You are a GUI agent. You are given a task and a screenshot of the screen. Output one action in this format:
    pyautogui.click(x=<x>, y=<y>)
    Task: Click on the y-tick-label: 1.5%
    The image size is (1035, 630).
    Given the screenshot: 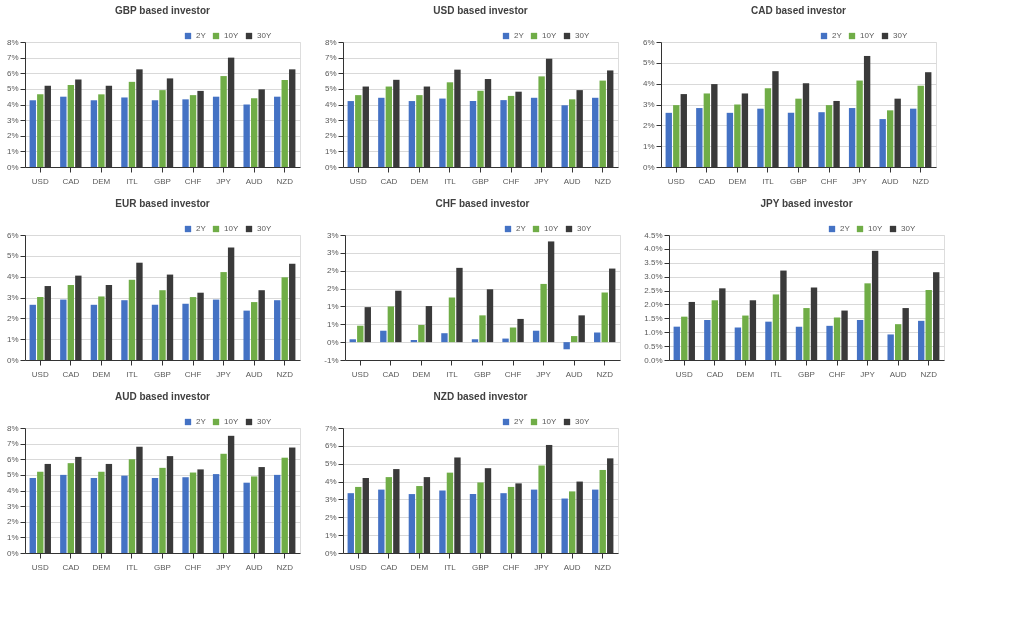 What is the action you would take?
    pyautogui.click(x=653, y=318)
    